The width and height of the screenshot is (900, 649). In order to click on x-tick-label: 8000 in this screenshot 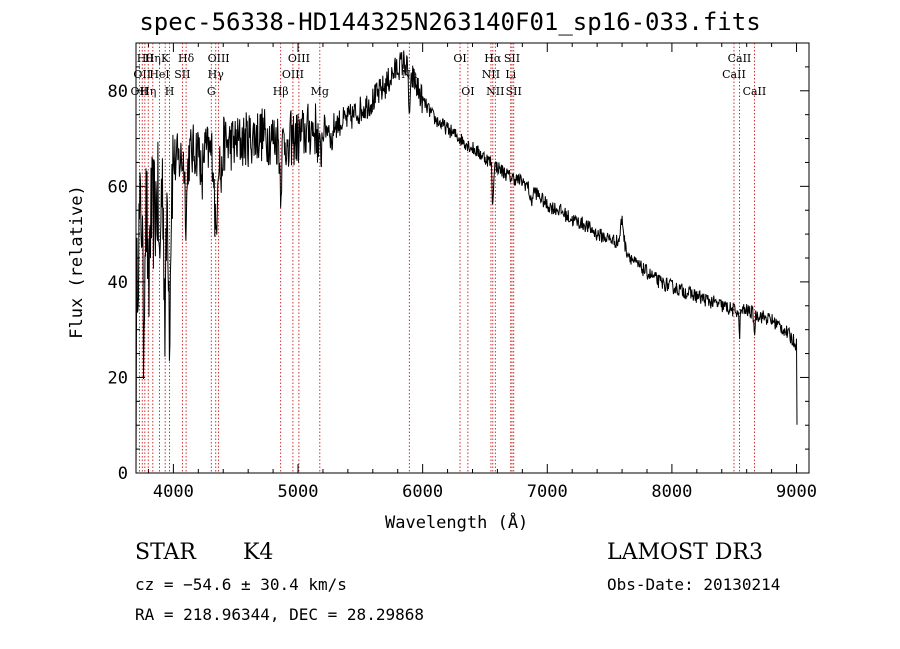, I will do `click(671, 492)`.